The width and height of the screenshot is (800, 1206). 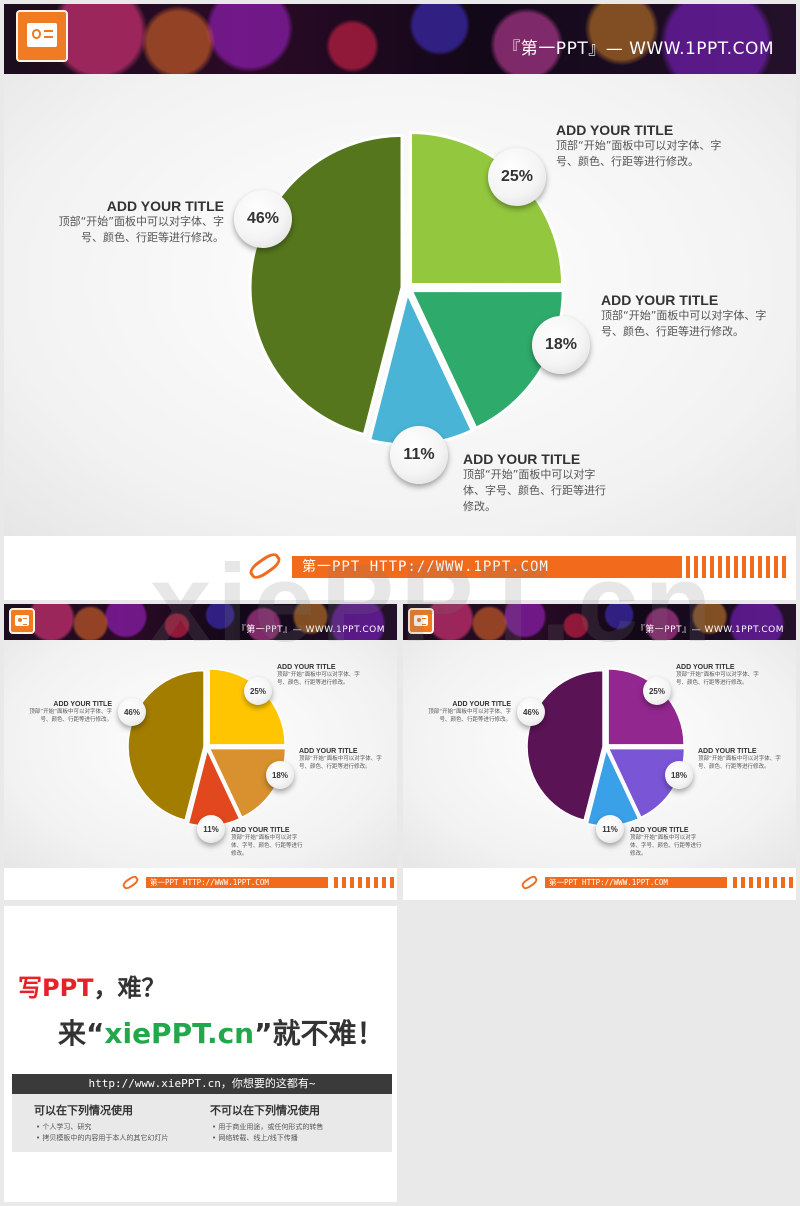 I want to click on ad-cannot-item: • 网络转载、线上/线下传播, so click(x=255, y=1138).